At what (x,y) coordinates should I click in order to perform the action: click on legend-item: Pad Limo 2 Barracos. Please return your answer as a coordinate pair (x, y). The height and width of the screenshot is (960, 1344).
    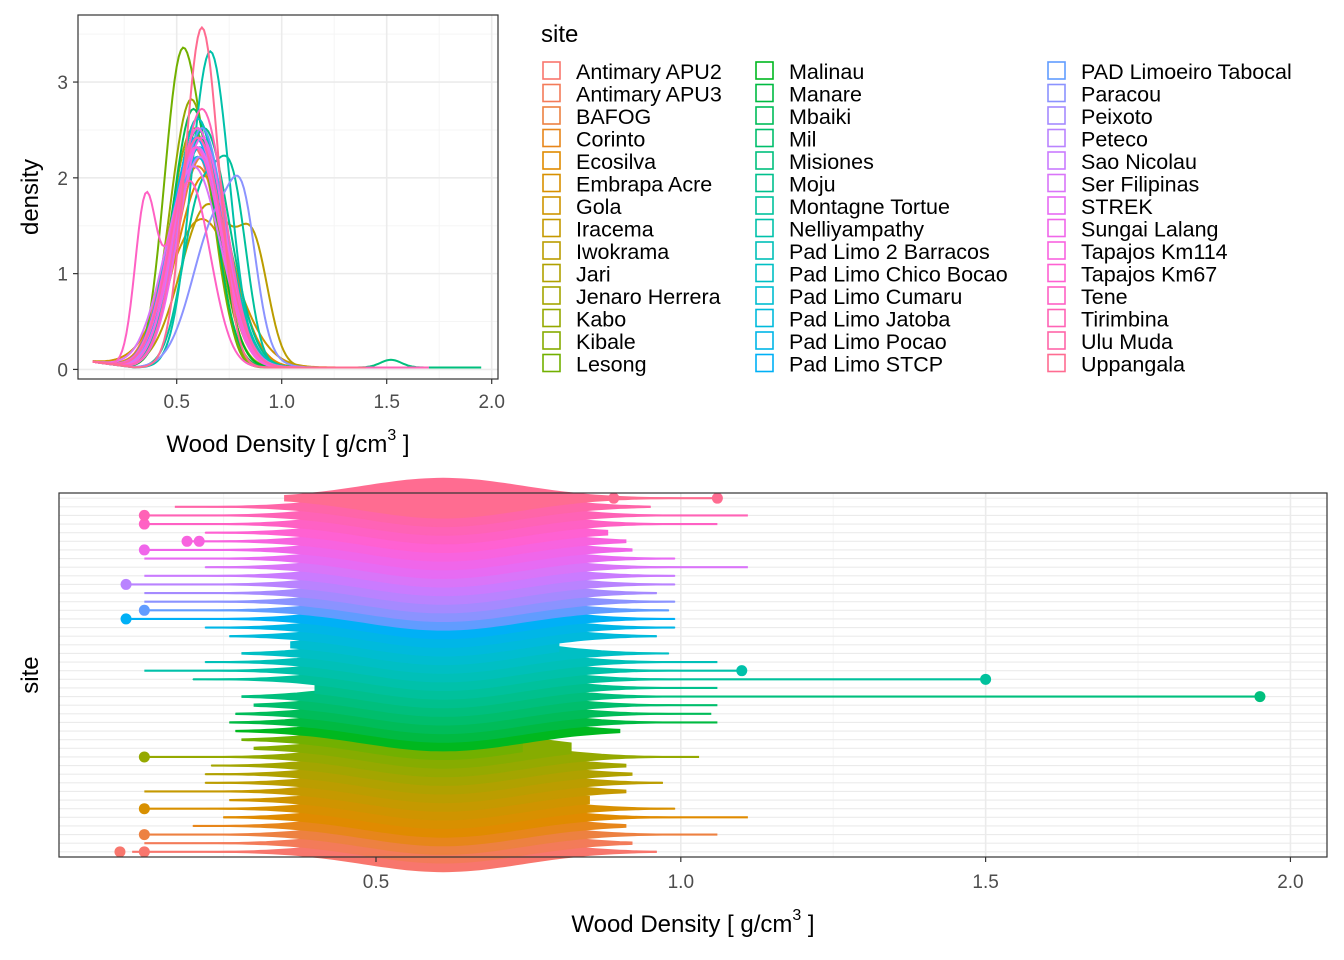
    Looking at the image, I should click on (872, 252).